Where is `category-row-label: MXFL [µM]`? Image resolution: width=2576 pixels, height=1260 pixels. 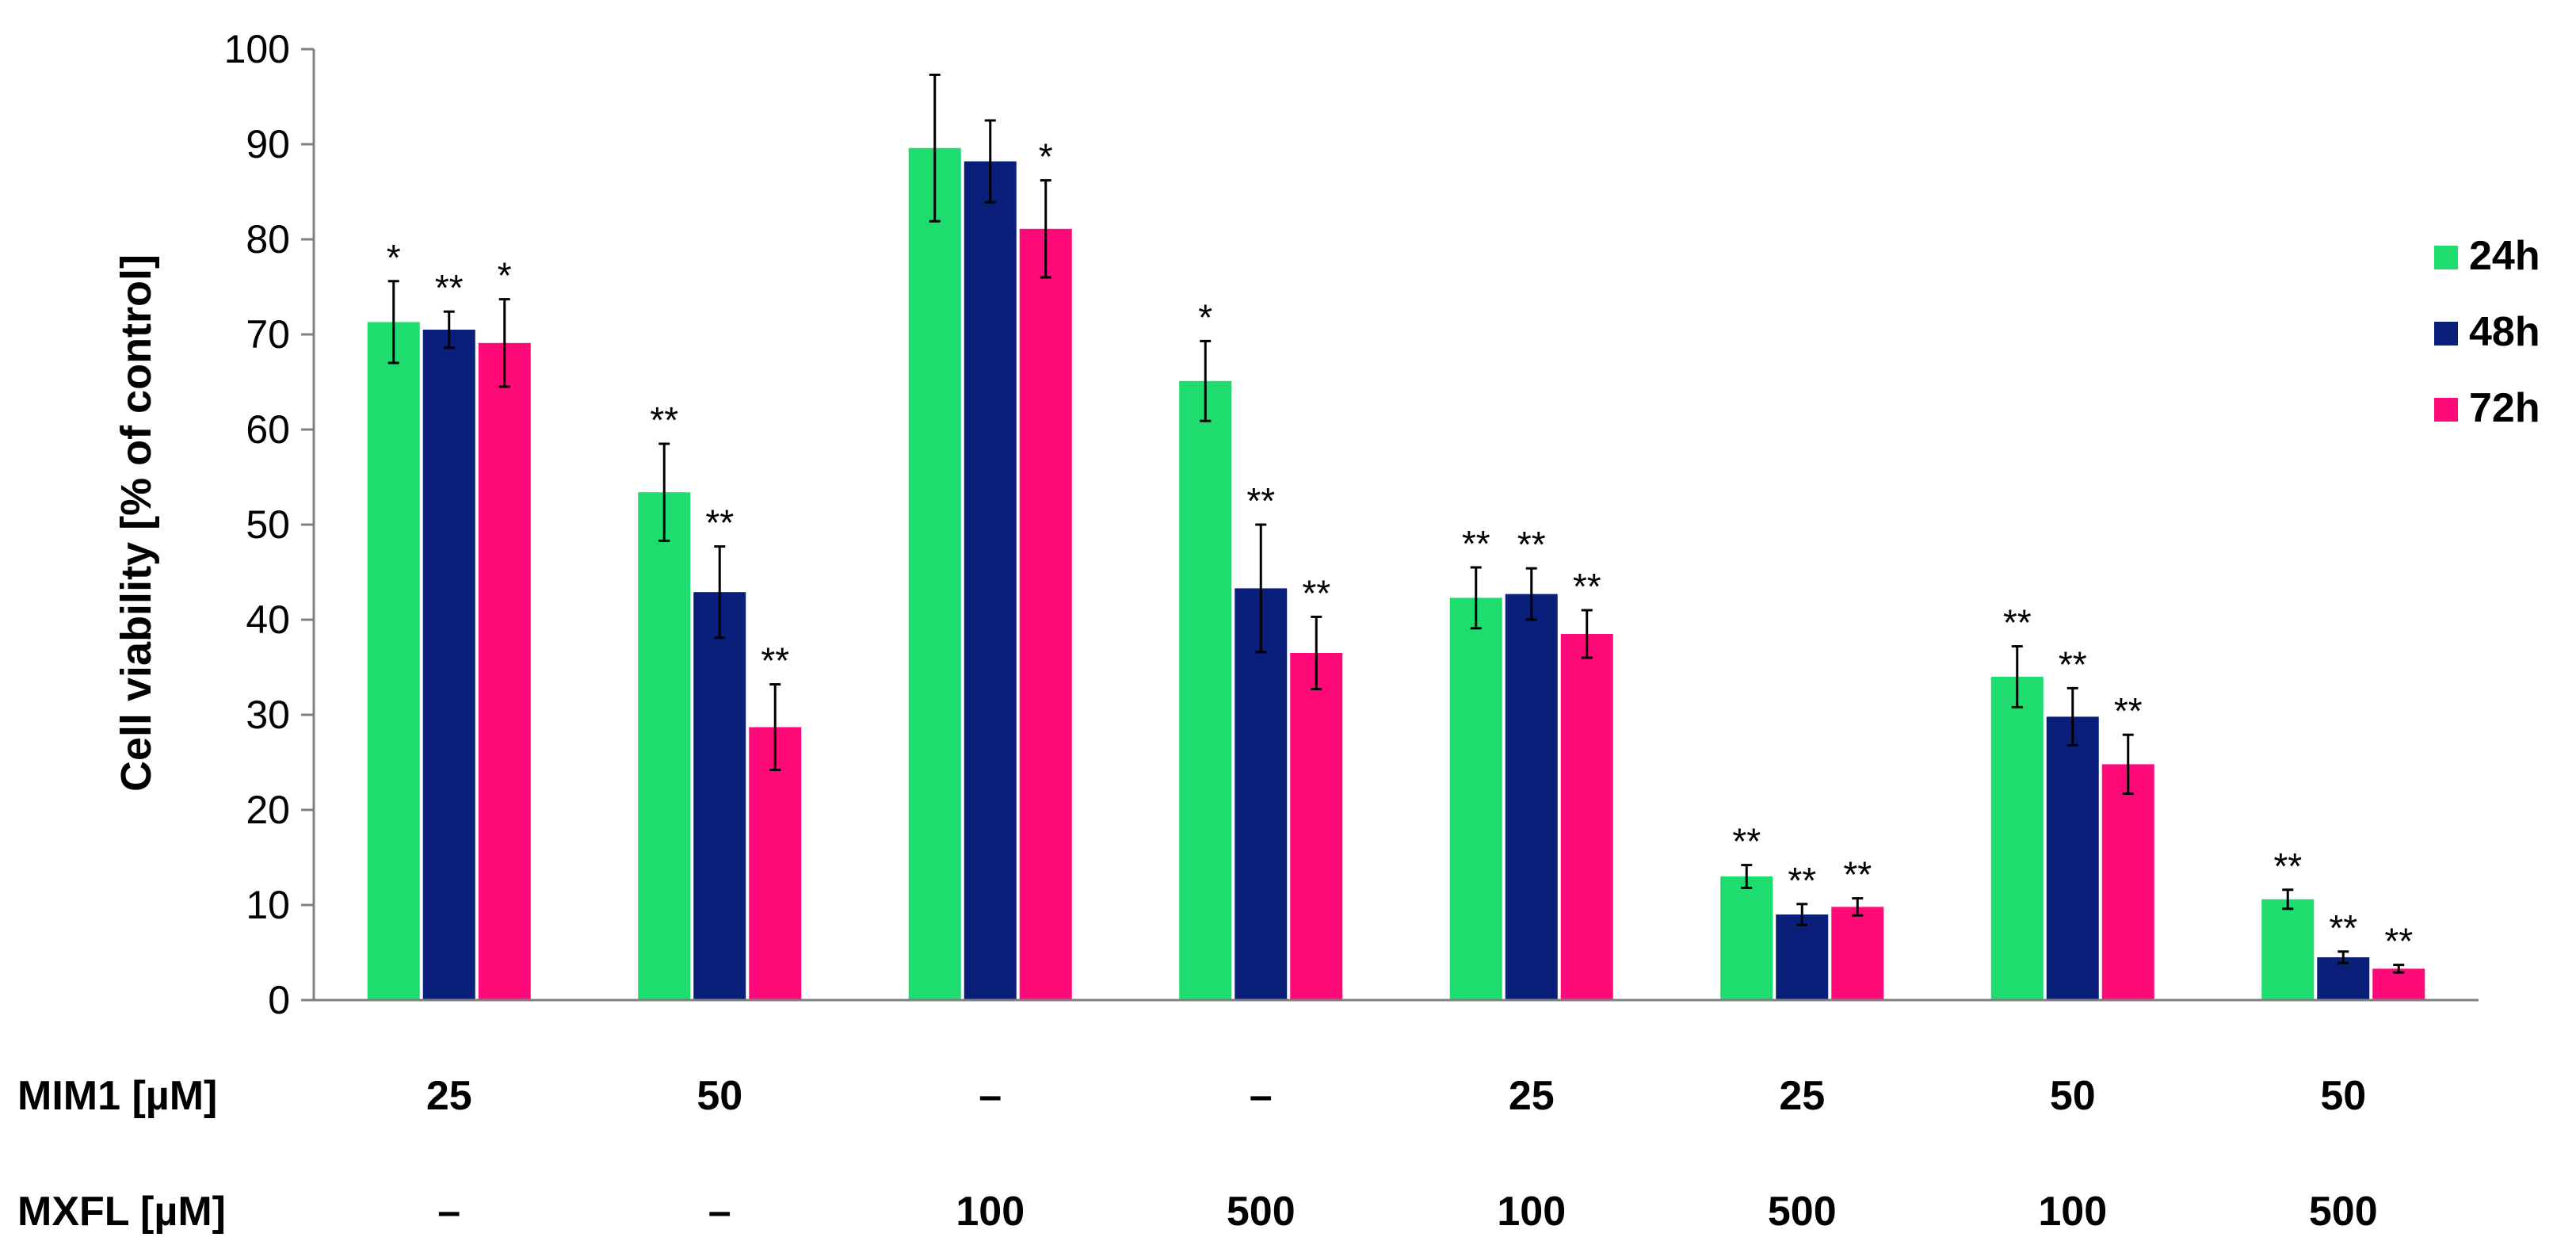
category-row-label: MXFL [µM] is located at coordinates (122, 1212).